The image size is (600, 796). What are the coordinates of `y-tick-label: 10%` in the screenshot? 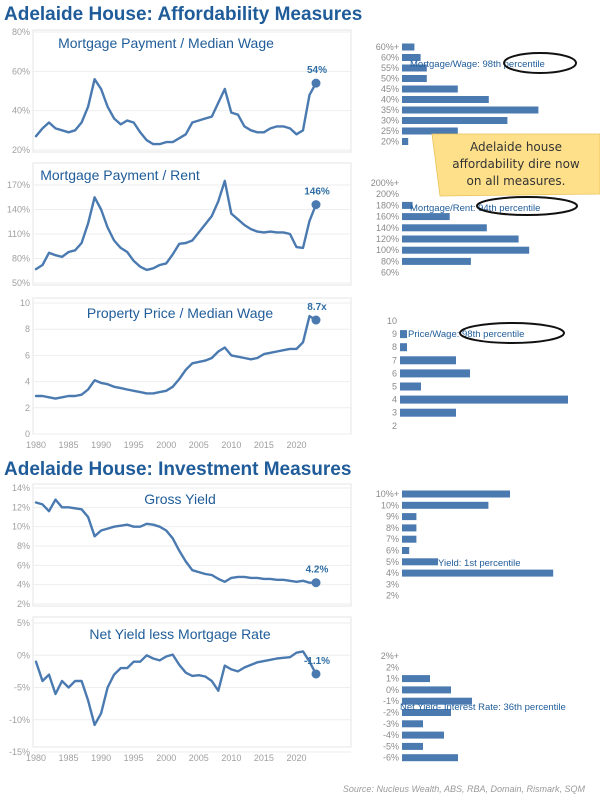 It's located at (21, 527).